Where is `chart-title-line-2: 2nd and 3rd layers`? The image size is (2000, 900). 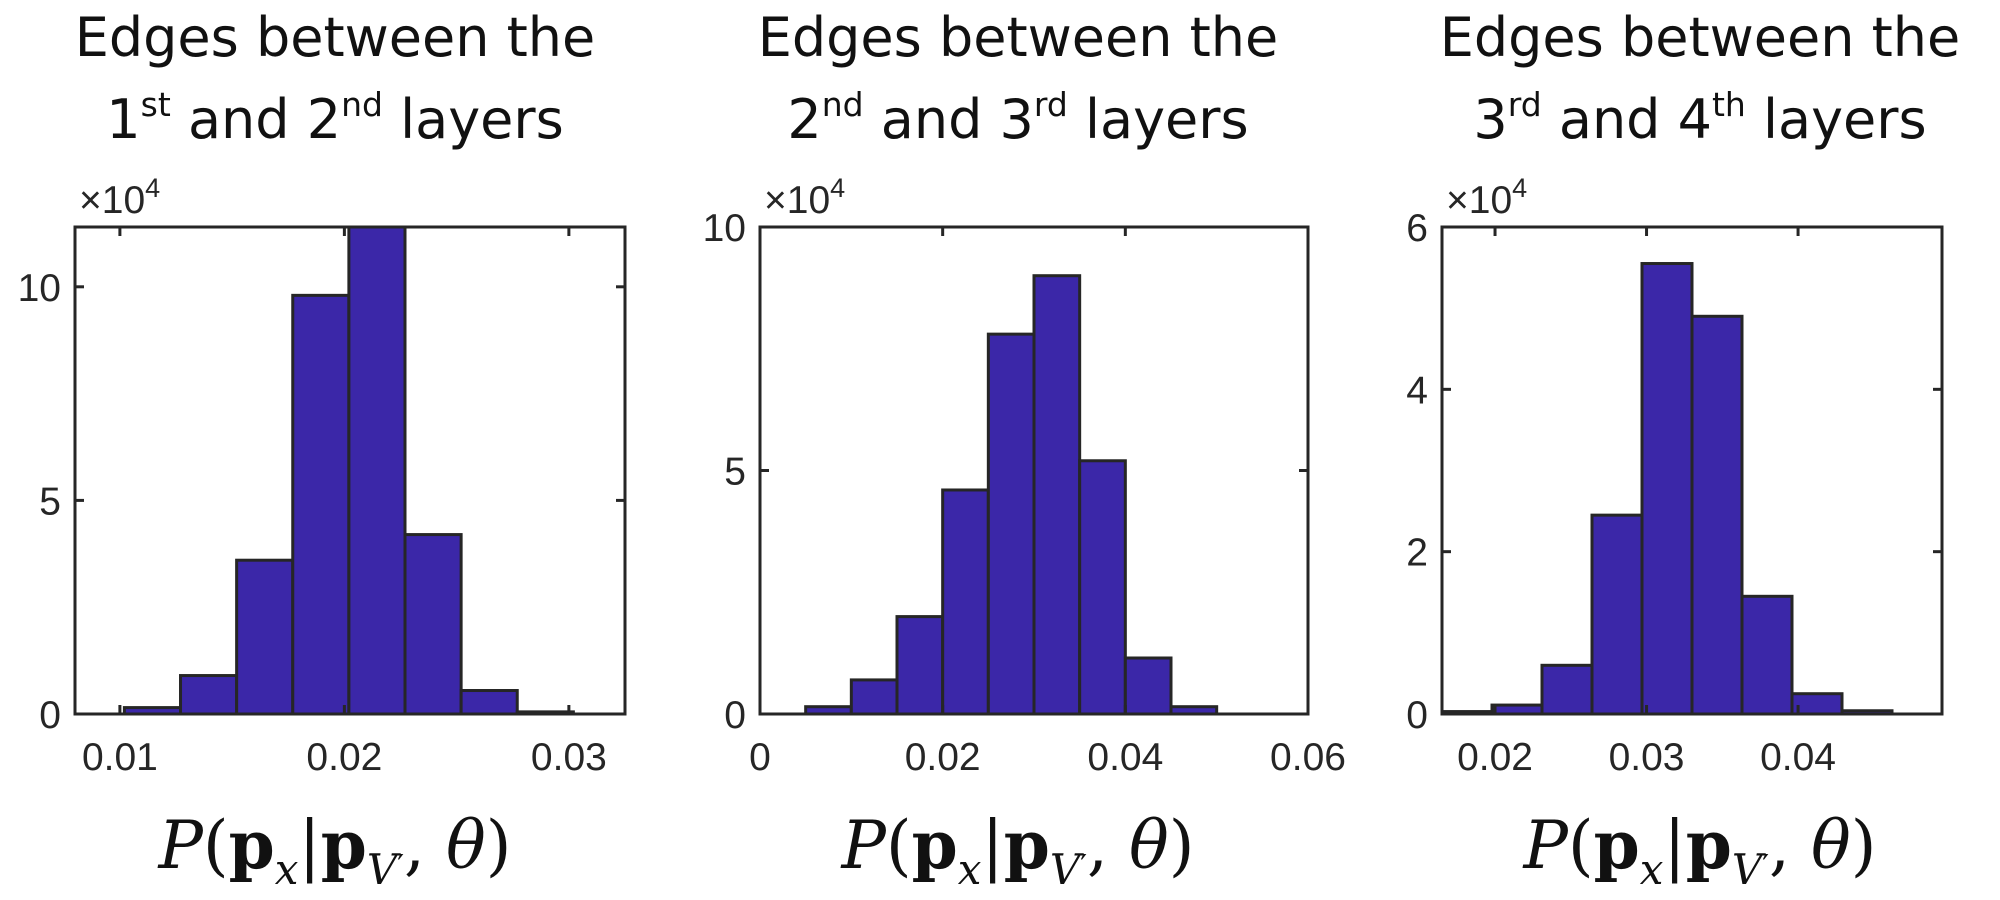
chart-title-line-2: 2nd and 3rd layers is located at coordinates (1017, 118).